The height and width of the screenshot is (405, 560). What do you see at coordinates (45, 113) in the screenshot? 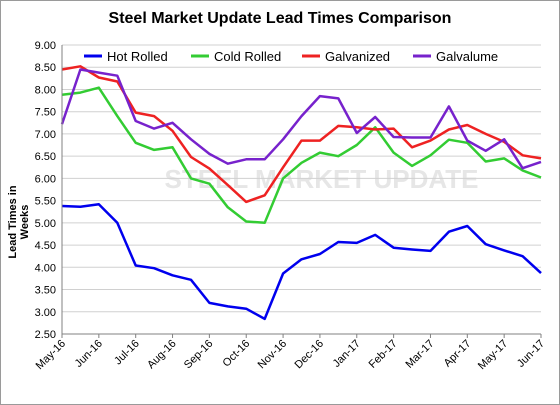
I see `y-tick-label: 7.50` at bounding box center [45, 113].